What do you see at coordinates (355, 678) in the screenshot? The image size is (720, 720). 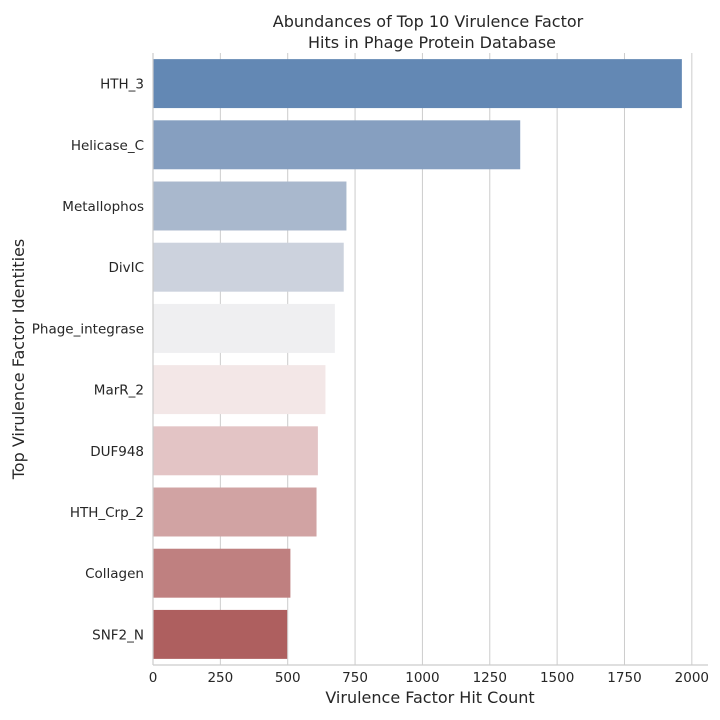 I see `x-tick-label: 750` at bounding box center [355, 678].